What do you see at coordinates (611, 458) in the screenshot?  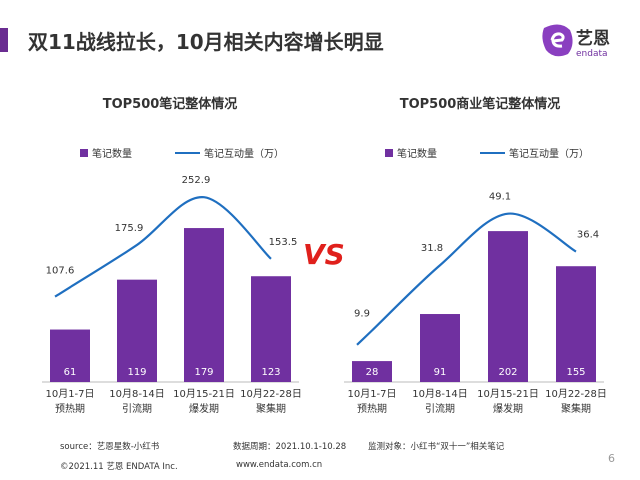 I see `page-number: 6` at bounding box center [611, 458].